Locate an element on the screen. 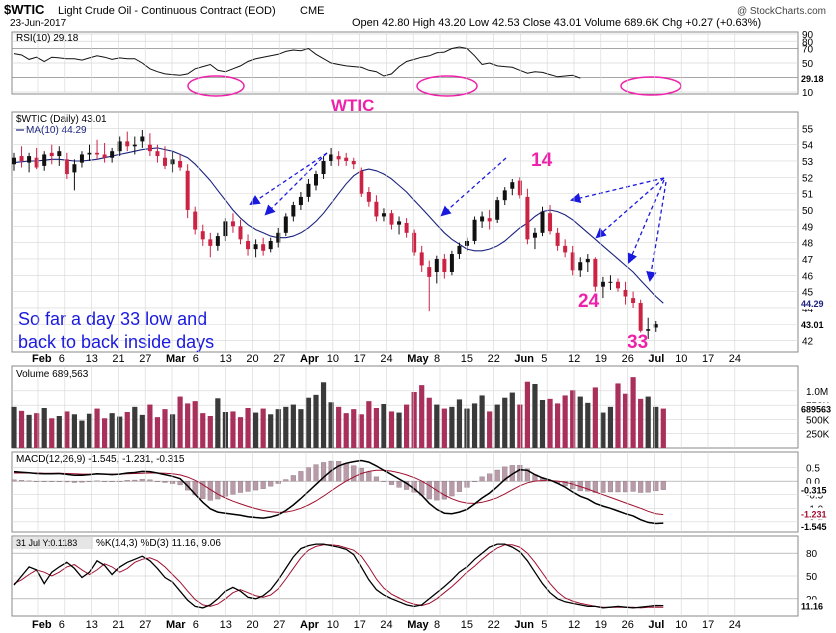 The width and height of the screenshot is (836, 633). x-tick-label: 6 is located at coordinates (62, 625).